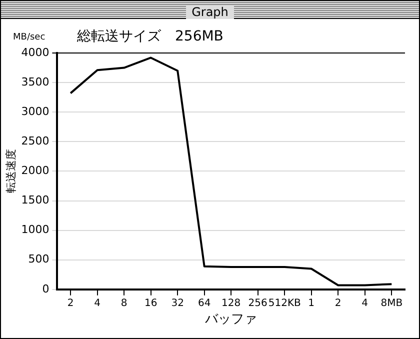 The height and width of the screenshot is (339, 420). What do you see at coordinates (35, 229) in the screenshot?
I see `y-tick-label: 1000` at bounding box center [35, 229].